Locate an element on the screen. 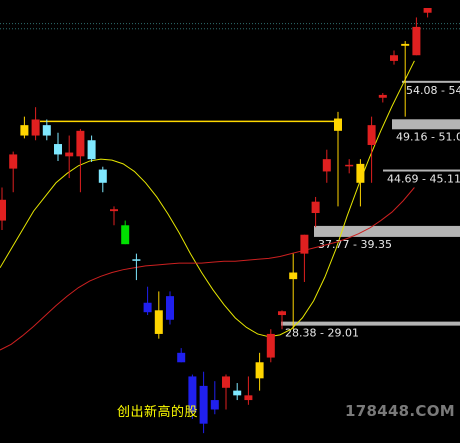 Image resolution: width=460 pixels, height=443 pixels. price-zone-label: 54.08 - 54 is located at coordinates (433, 90).